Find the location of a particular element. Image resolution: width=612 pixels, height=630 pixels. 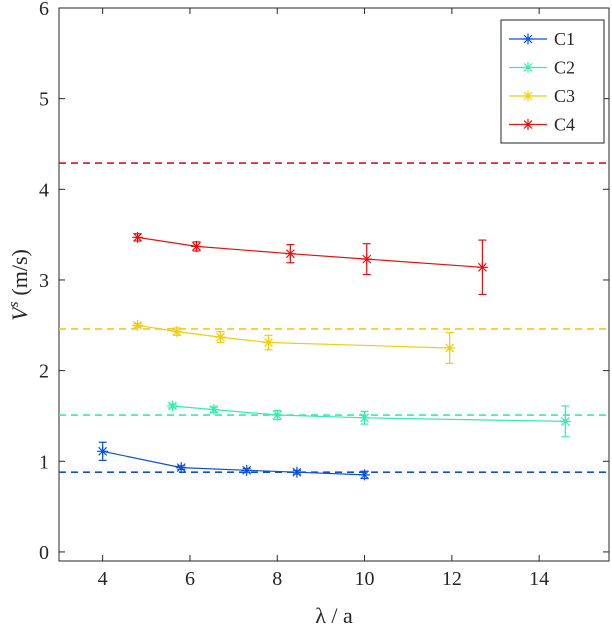

series-c2 is located at coordinates (368, 419).